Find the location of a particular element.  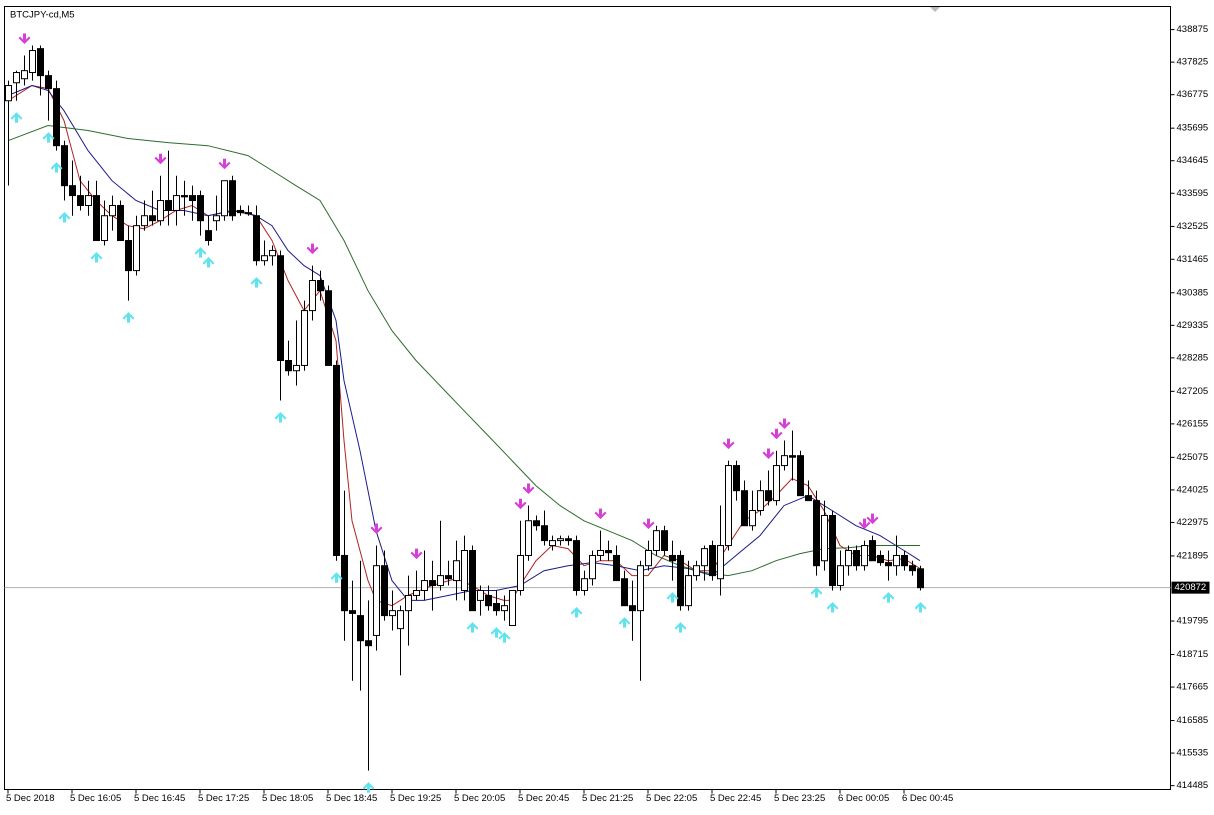

y-tick-label: 415535 is located at coordinates (1193, 753).